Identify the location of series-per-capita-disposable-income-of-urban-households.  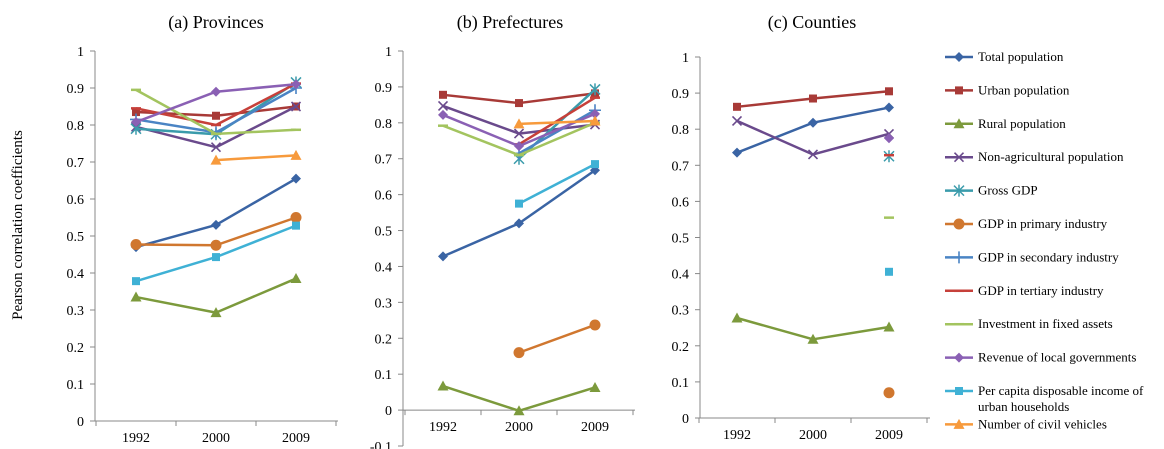
(216, 253).